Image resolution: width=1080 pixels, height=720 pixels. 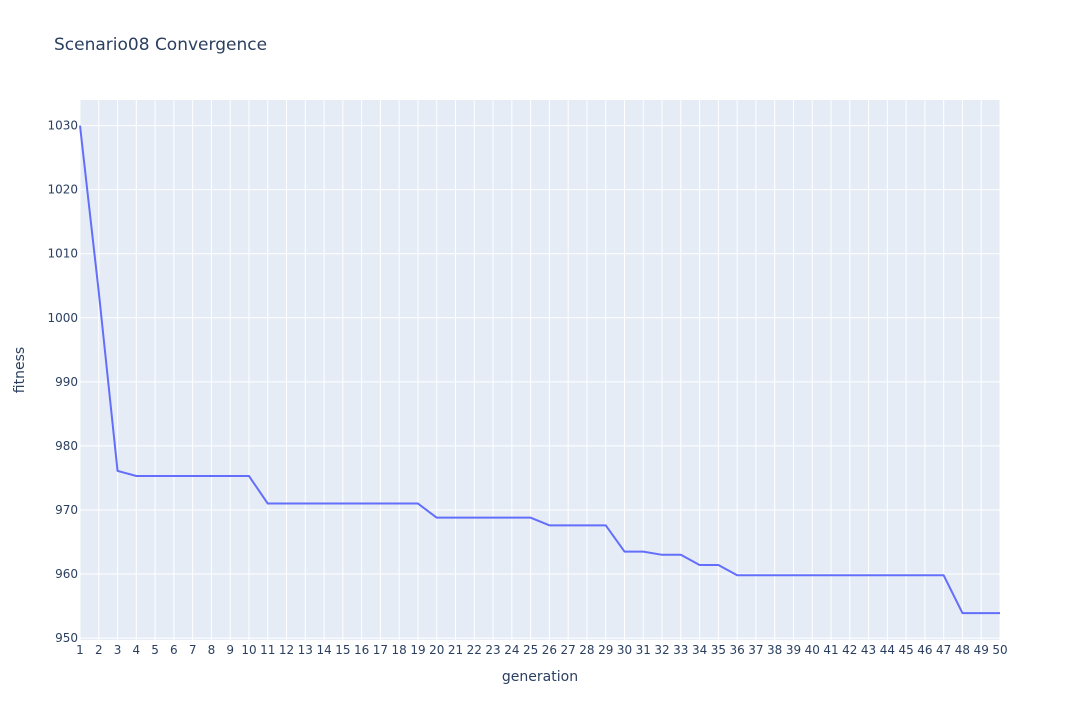 I want to click on x-tick-label: 44, so click(x=887, y=650).